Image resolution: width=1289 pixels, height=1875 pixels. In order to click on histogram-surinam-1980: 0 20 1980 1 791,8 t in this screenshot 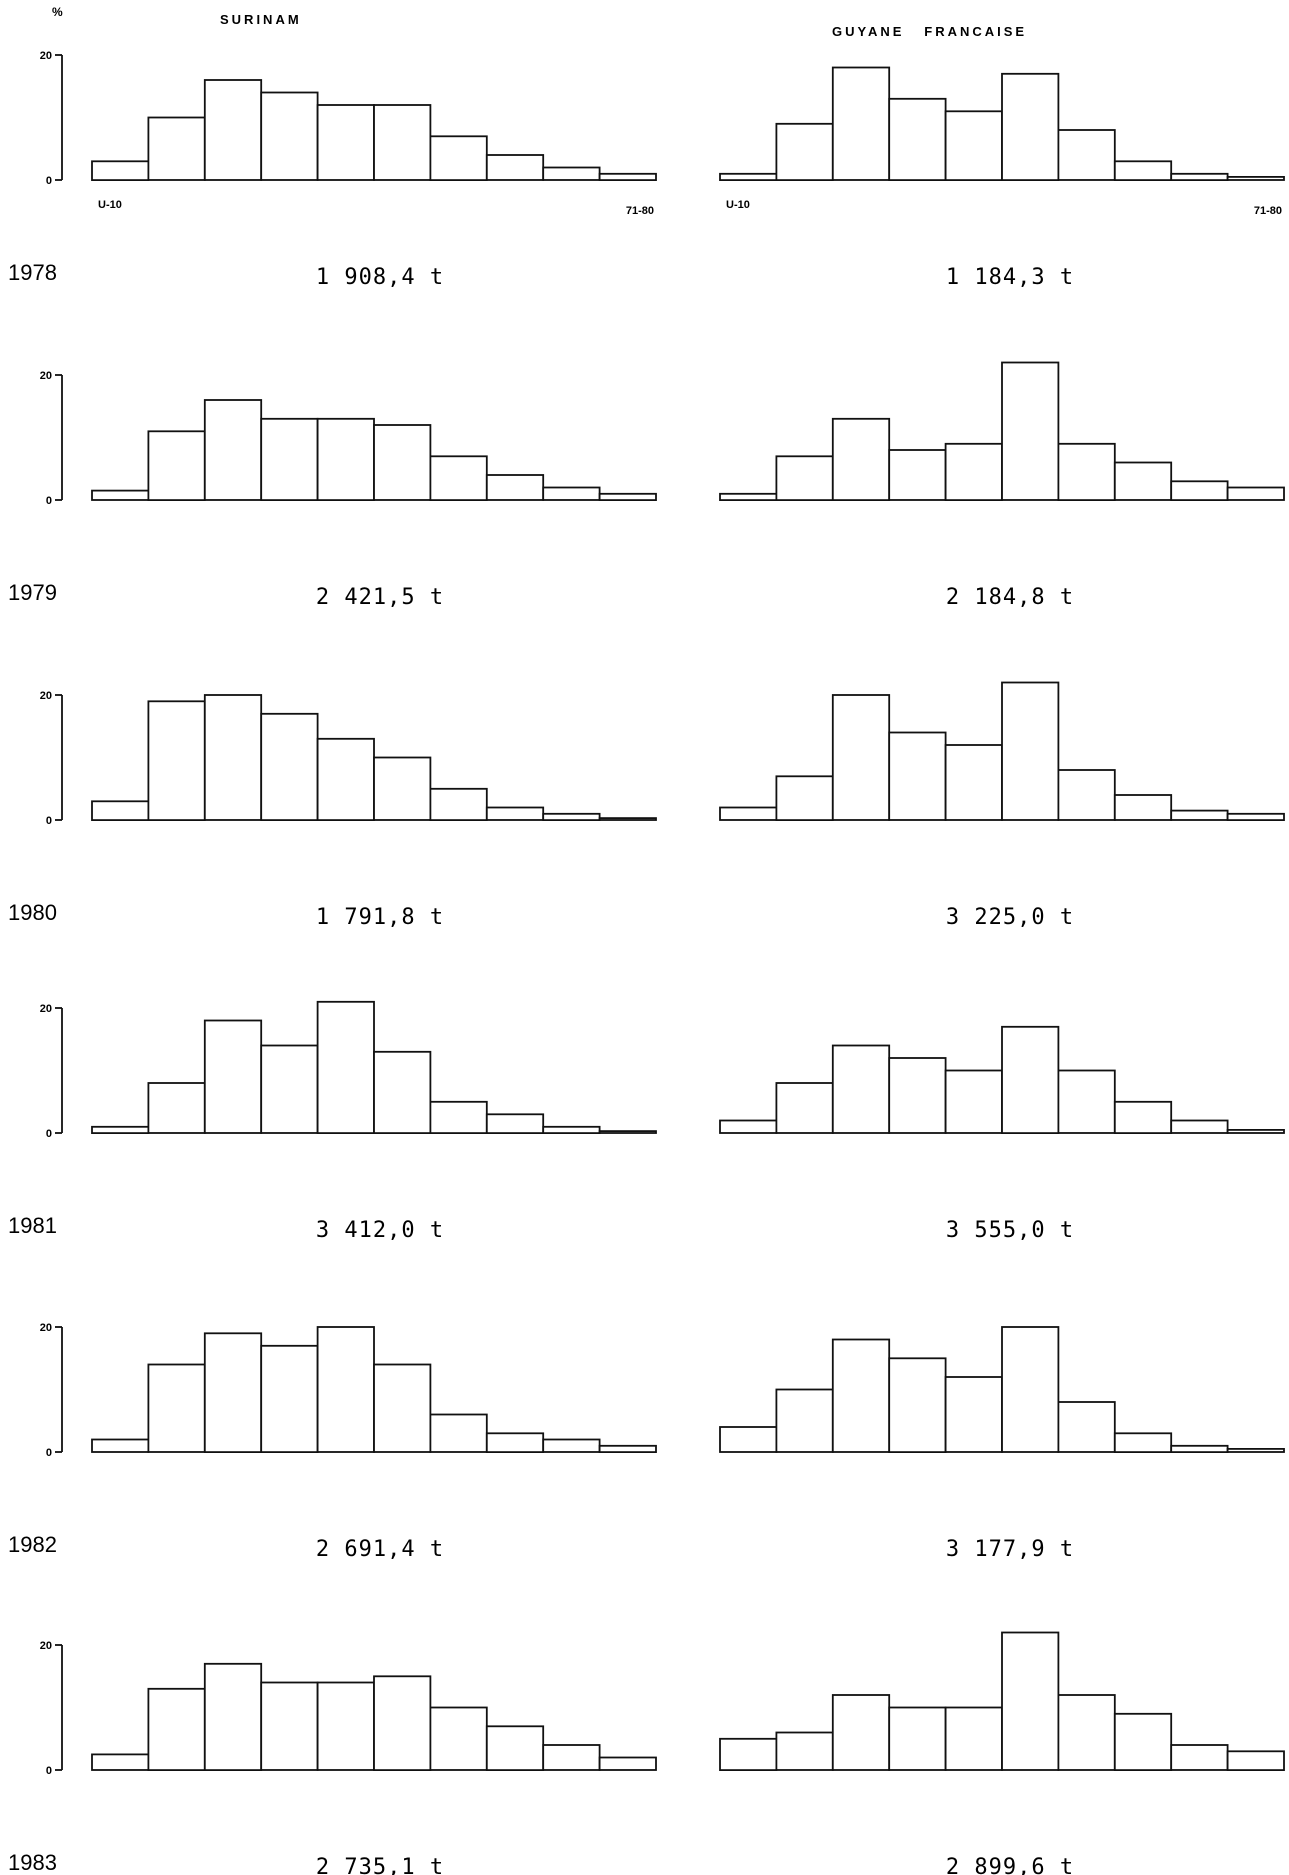, I will do `click(332, 810)`.